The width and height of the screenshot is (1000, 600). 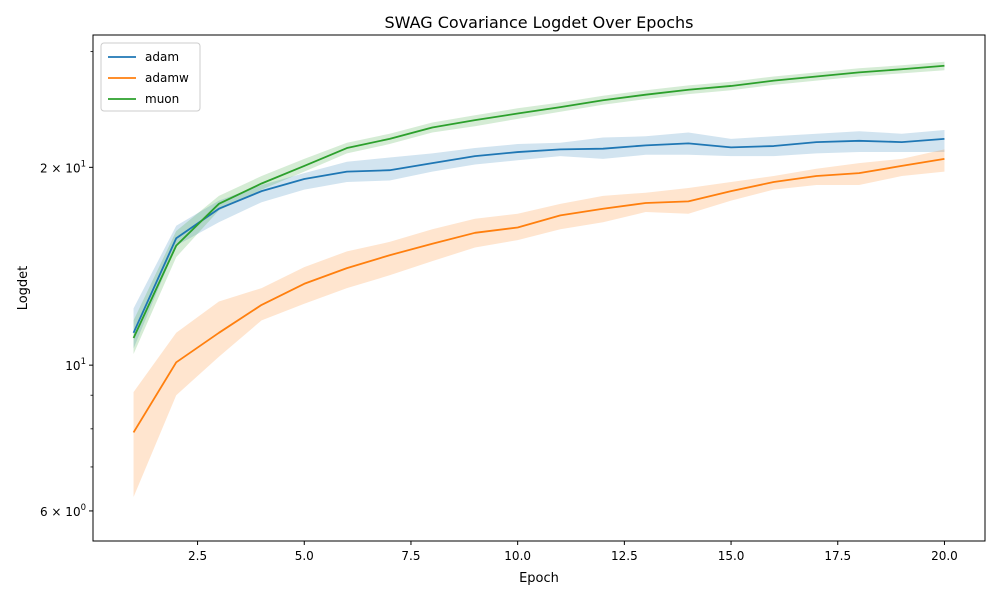 What do you see at coordinates (63, 511) in the screenshot?
I see `y-tick-label: 6 × 100` at bounding box center [63, 511].